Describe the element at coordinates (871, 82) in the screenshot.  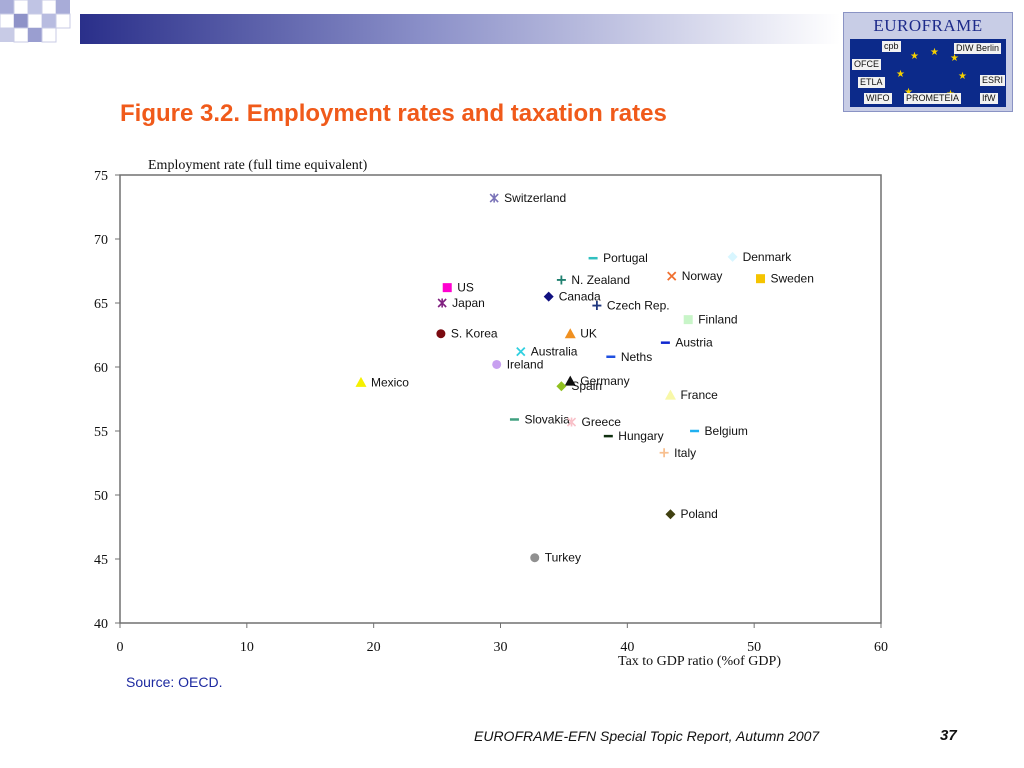
I see `logo-tag-etla: ETLA` at that location.